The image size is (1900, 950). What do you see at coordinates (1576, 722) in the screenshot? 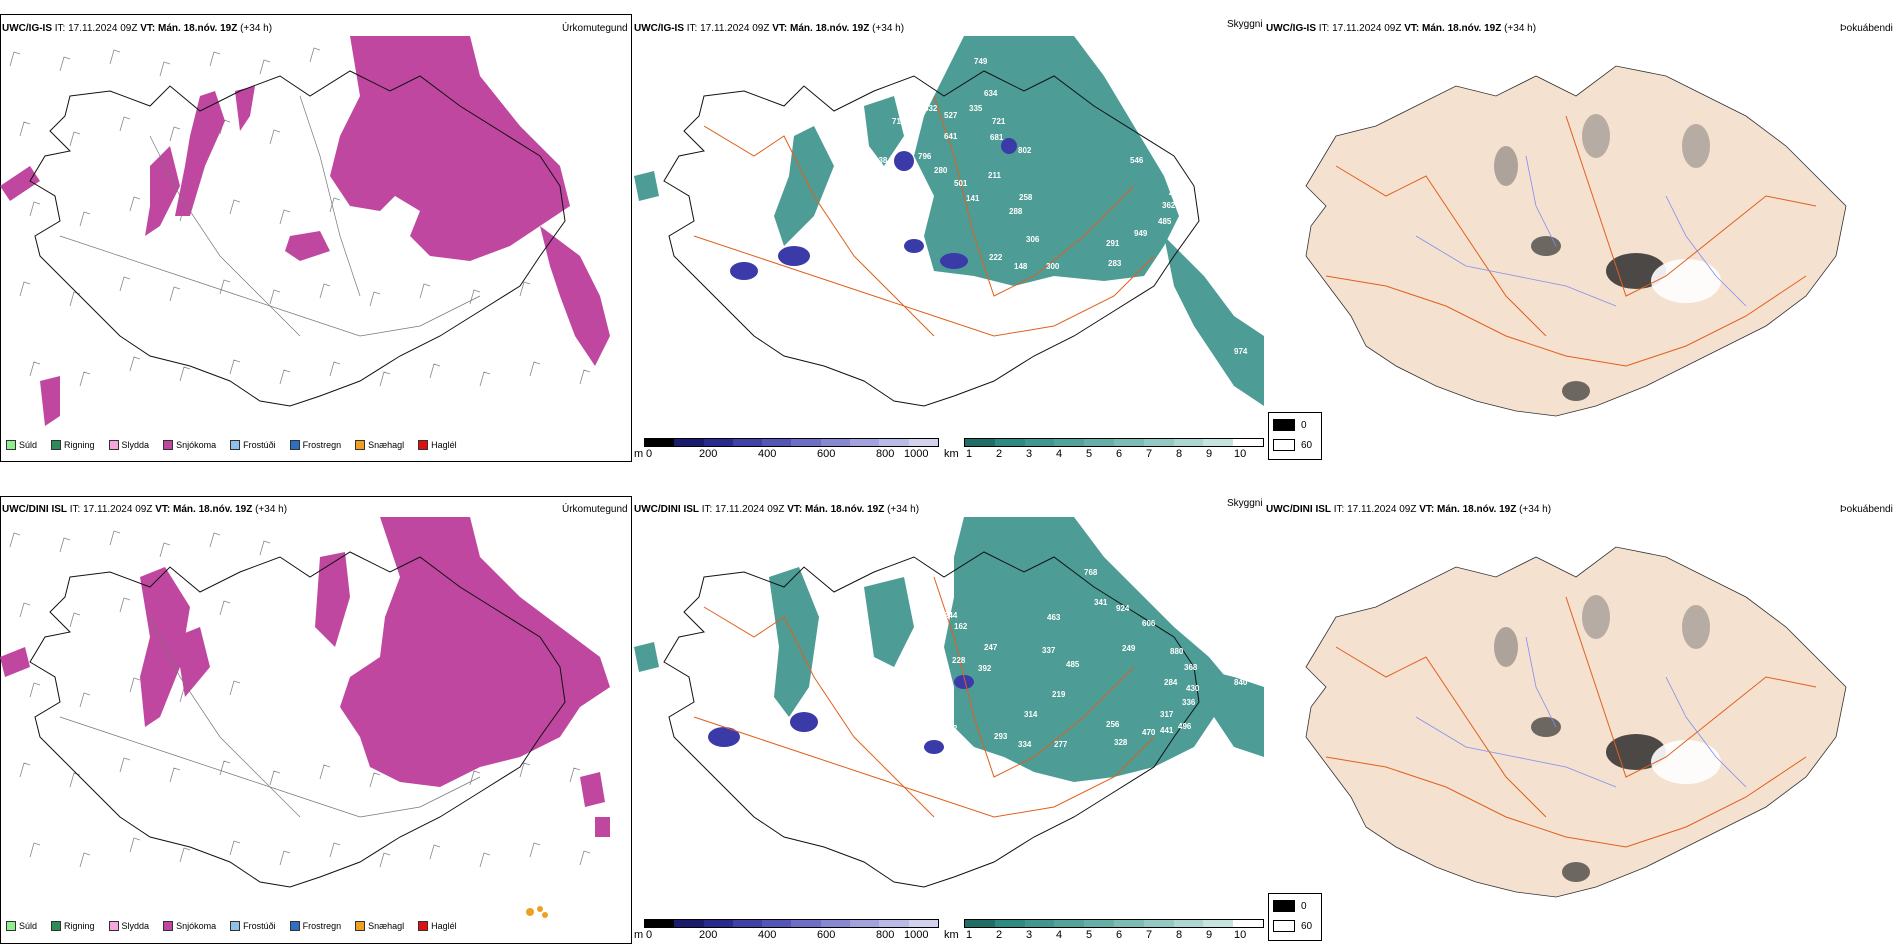
I see `fog-map` at bounding box center [1576, 722].